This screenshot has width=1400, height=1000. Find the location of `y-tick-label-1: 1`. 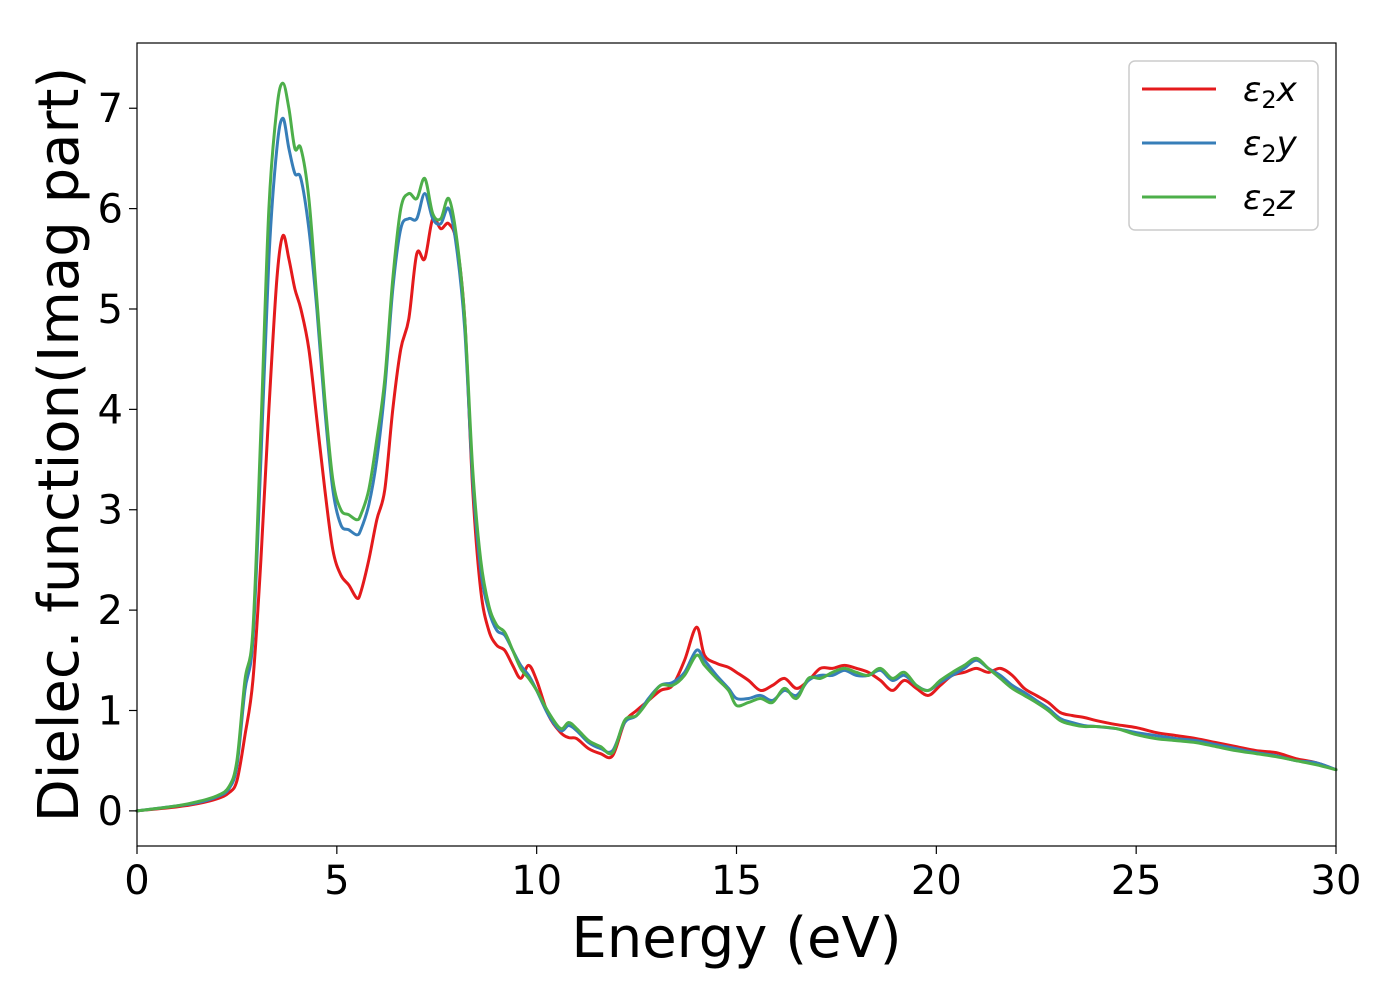

y-tick-label-1: 1 is located at coordinates (110, 711).